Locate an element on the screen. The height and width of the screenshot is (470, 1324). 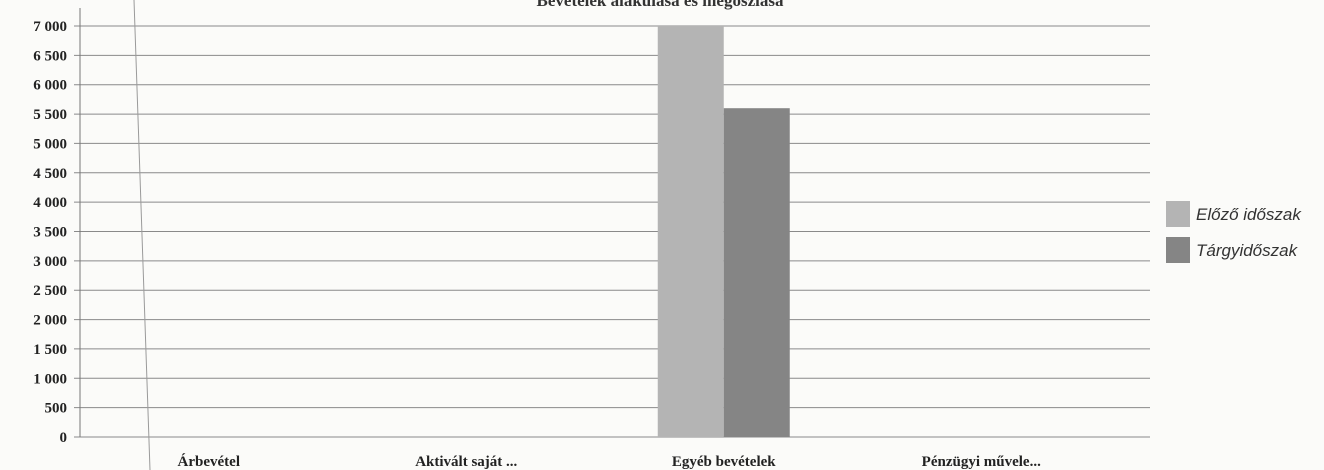
x-category-label: Egyéb bevételek is located at coordinates (724, 462).